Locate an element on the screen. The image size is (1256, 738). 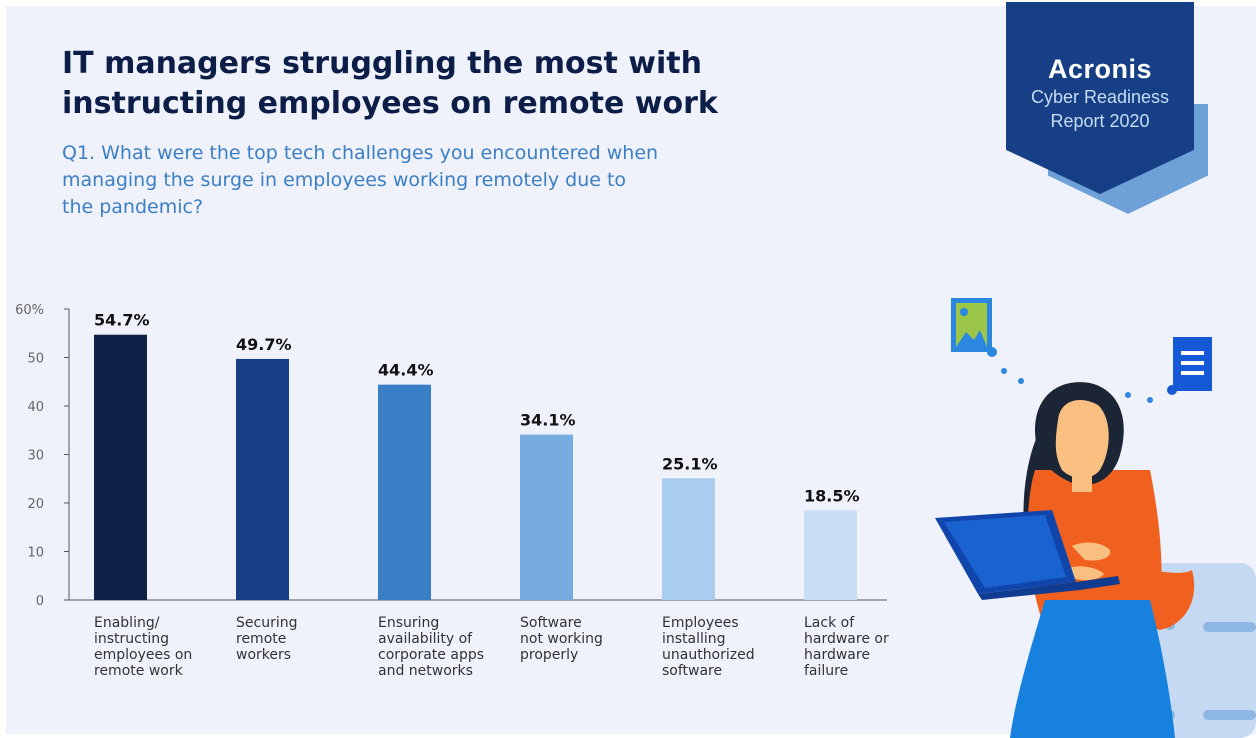
y-tick-label: 30 is located at coordinates (35, 456).